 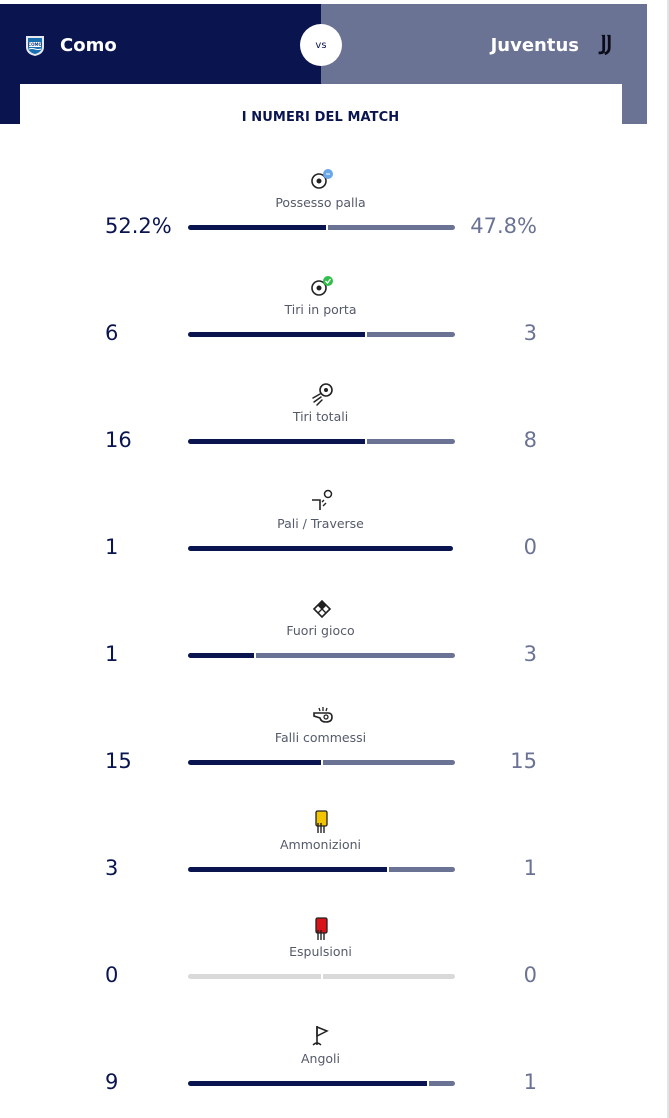 I want to click on stat-row: Falli commessi 15 15, so click(x=320, y=755).